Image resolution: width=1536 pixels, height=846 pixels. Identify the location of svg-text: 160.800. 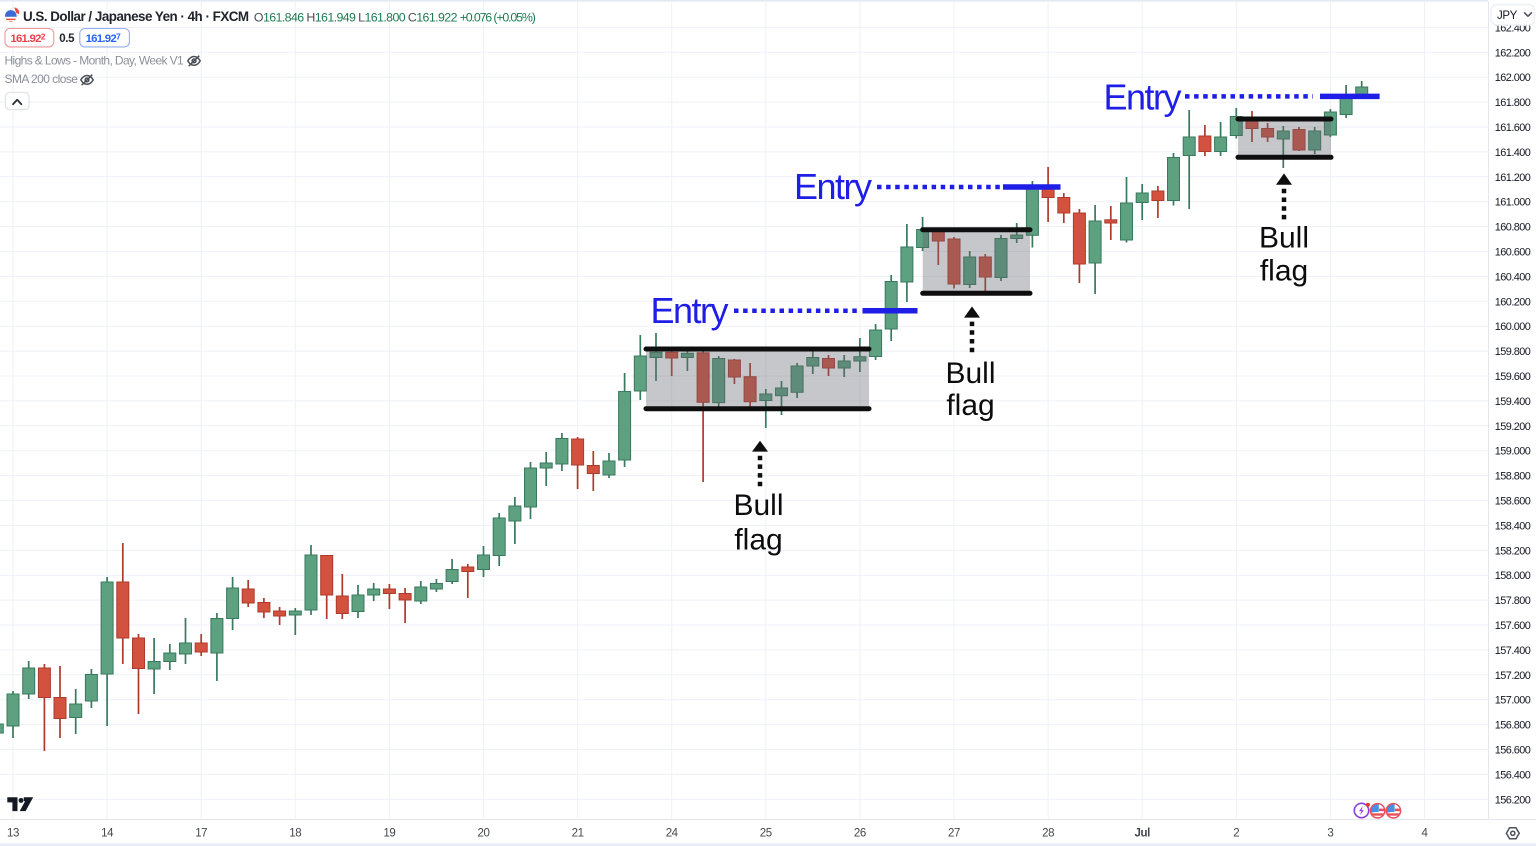
(1513, 228).